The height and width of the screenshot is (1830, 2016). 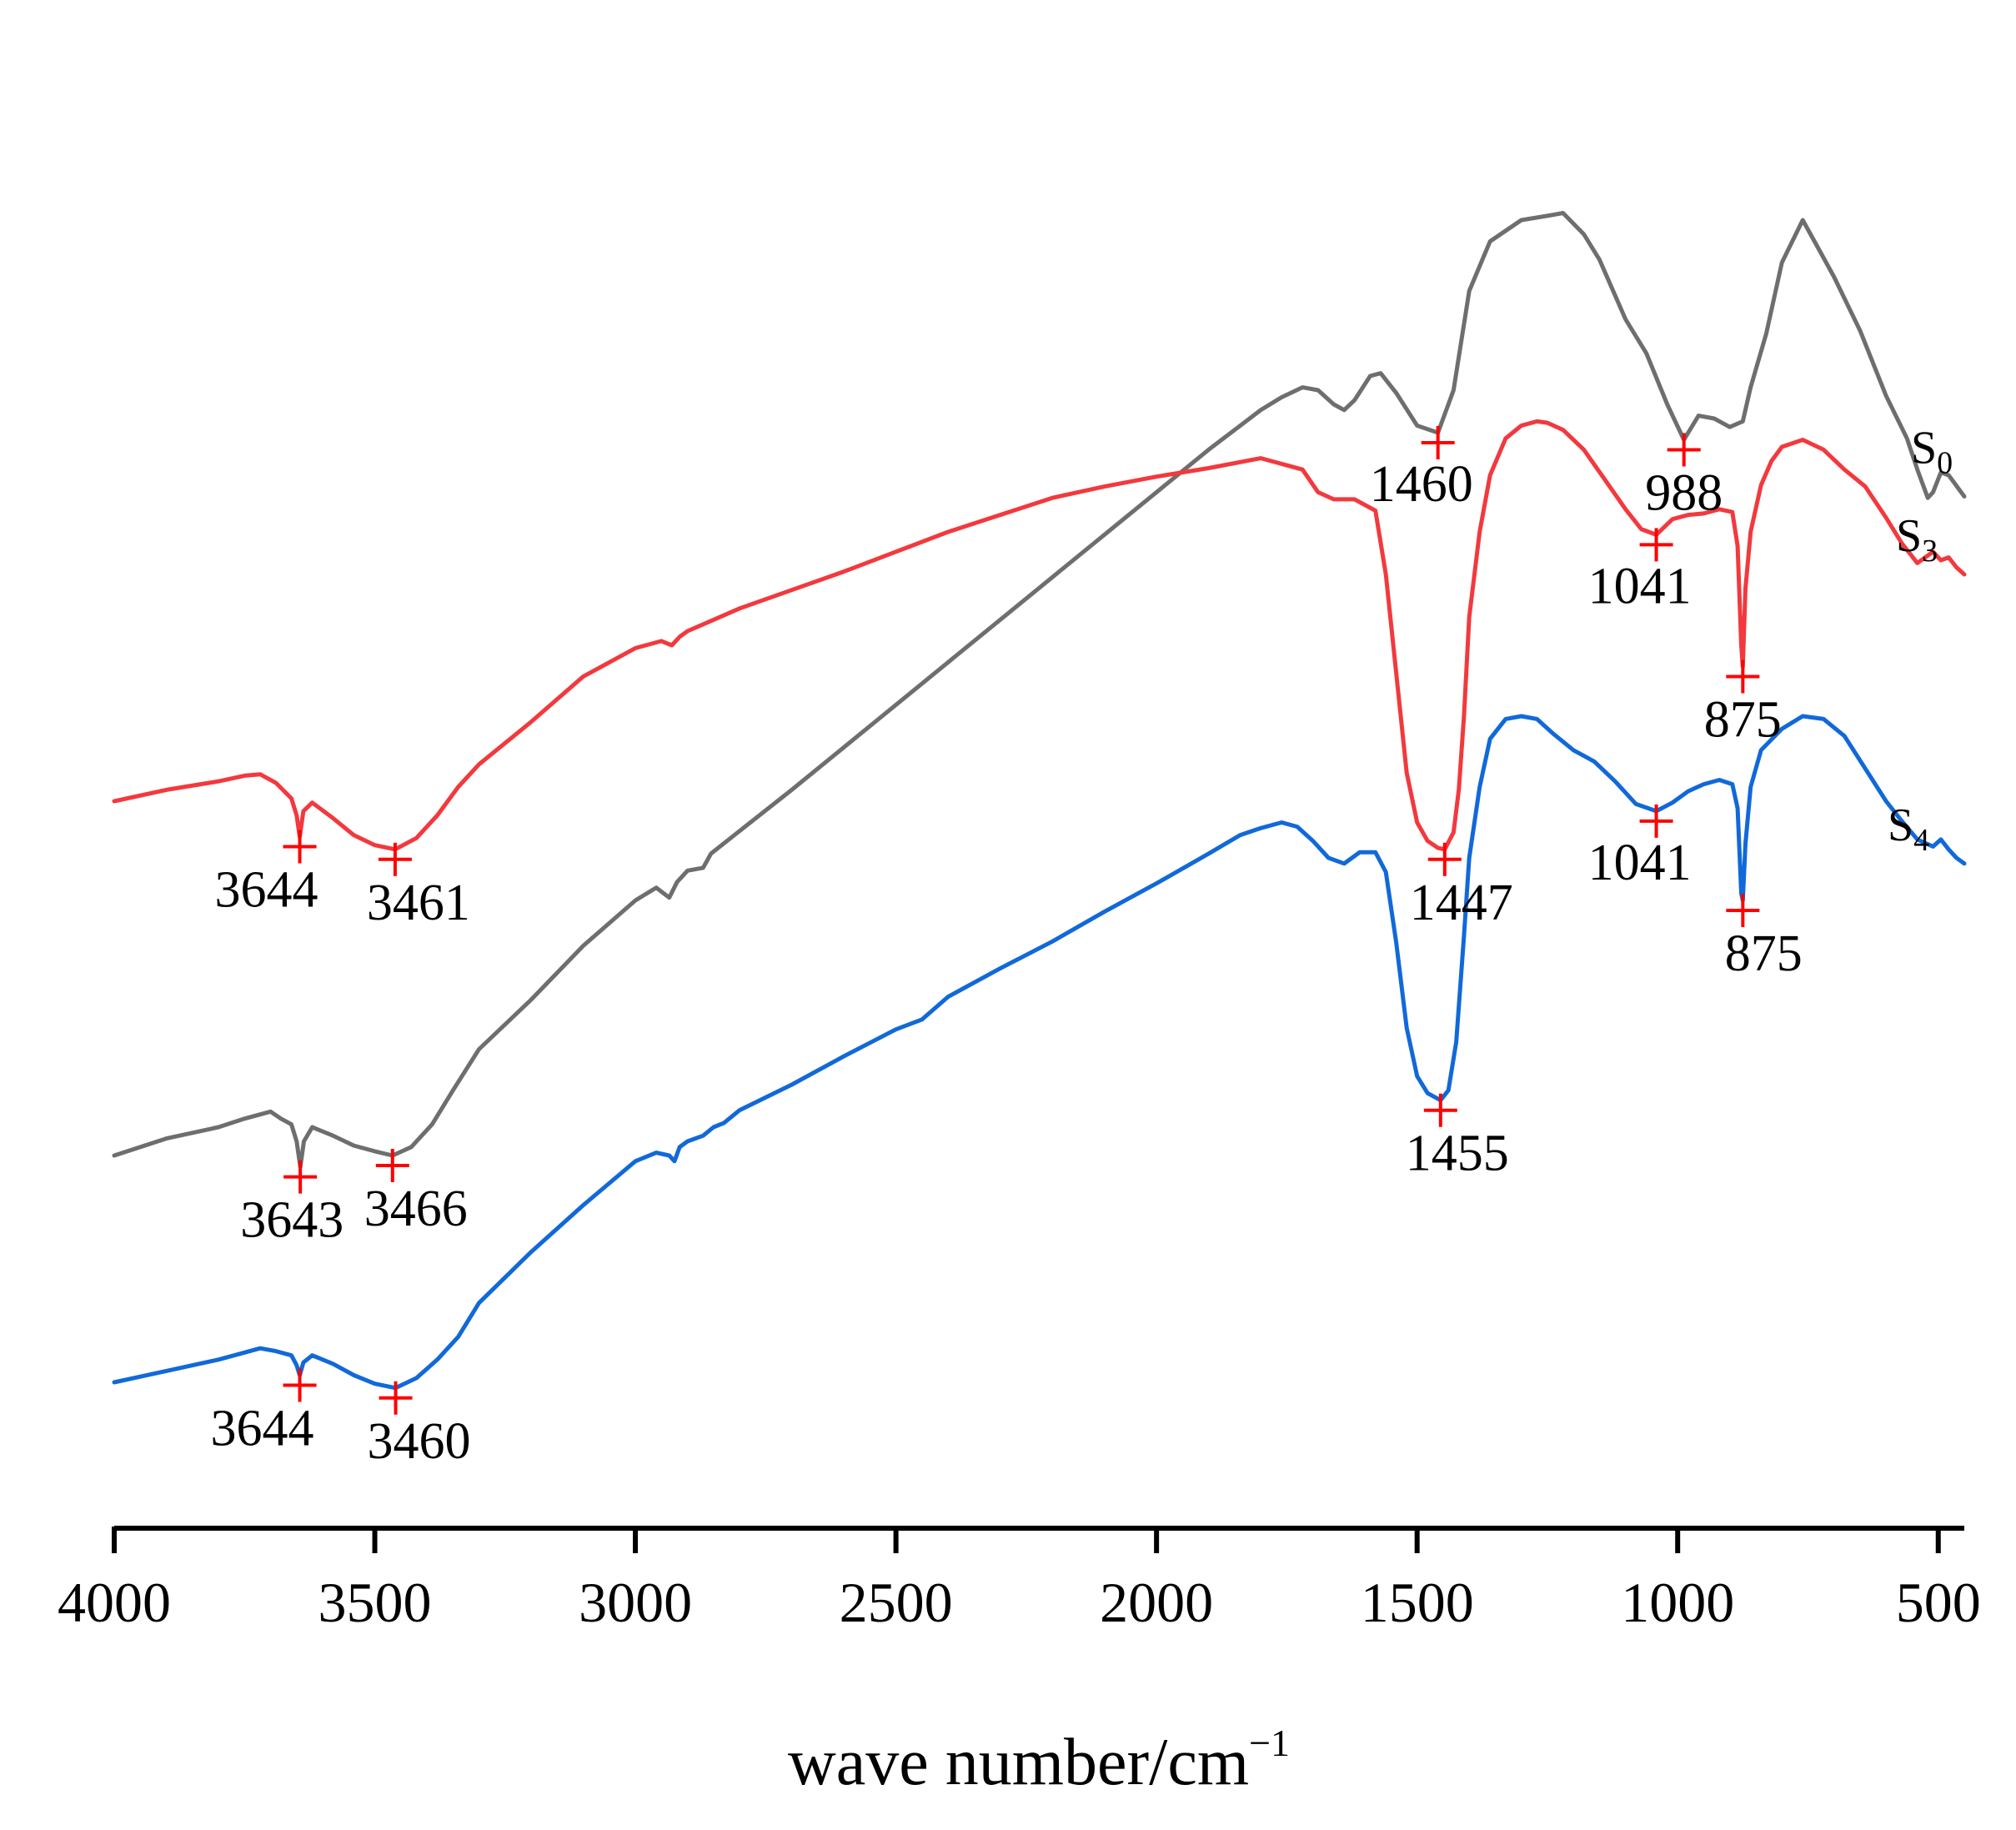 I want to click on peak-marker-s4-1455: 1455, so click(x=1457, y=1138).